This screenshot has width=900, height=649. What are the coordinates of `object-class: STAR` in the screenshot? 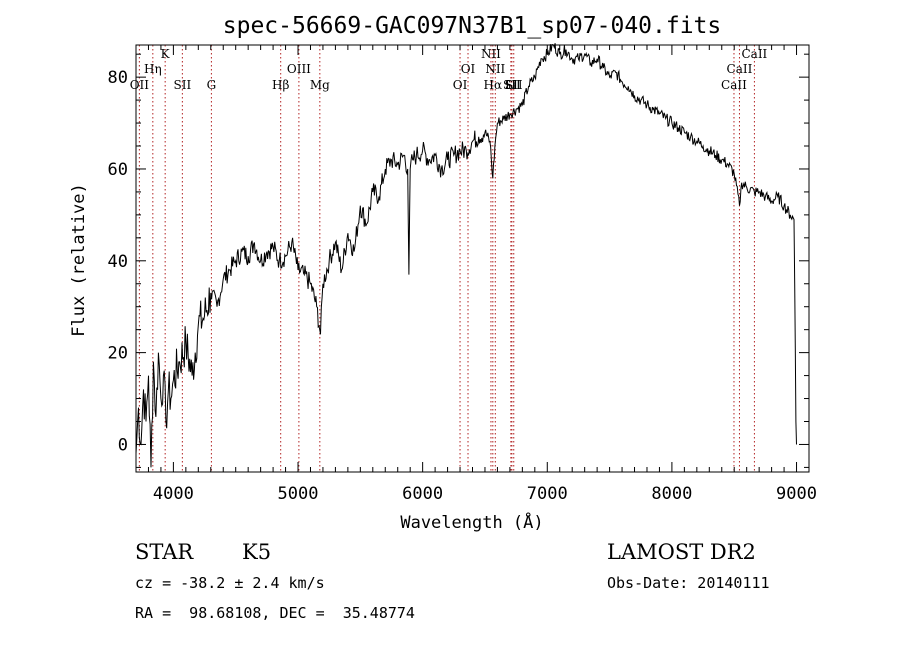 It's located at (164, 552).